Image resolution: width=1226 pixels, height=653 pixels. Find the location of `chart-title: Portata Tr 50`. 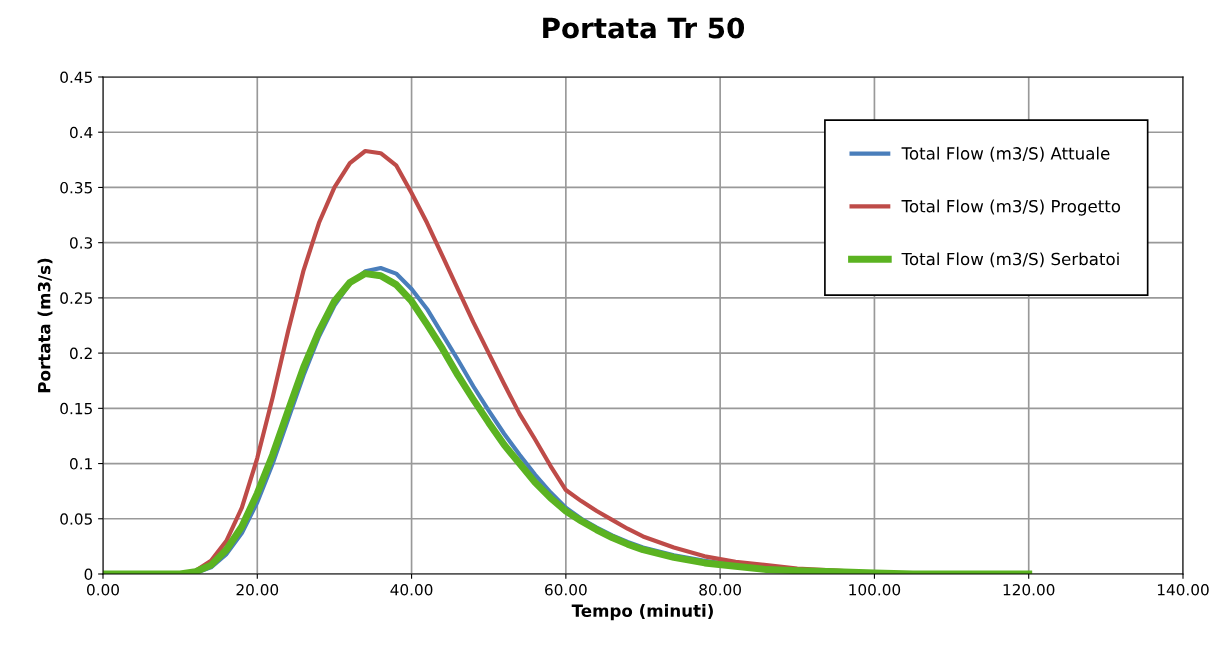

chart-title: Portata Tr 50 is located at coordinates (644, 28).